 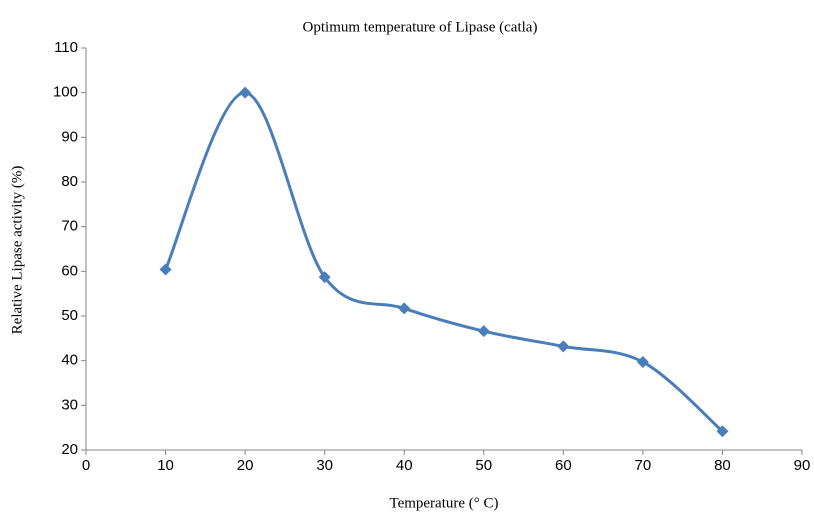 What do you see at coordinates (722, 465) in the screenshot?
I see `x-tick-label: 80` at bounding box center [722, 465].